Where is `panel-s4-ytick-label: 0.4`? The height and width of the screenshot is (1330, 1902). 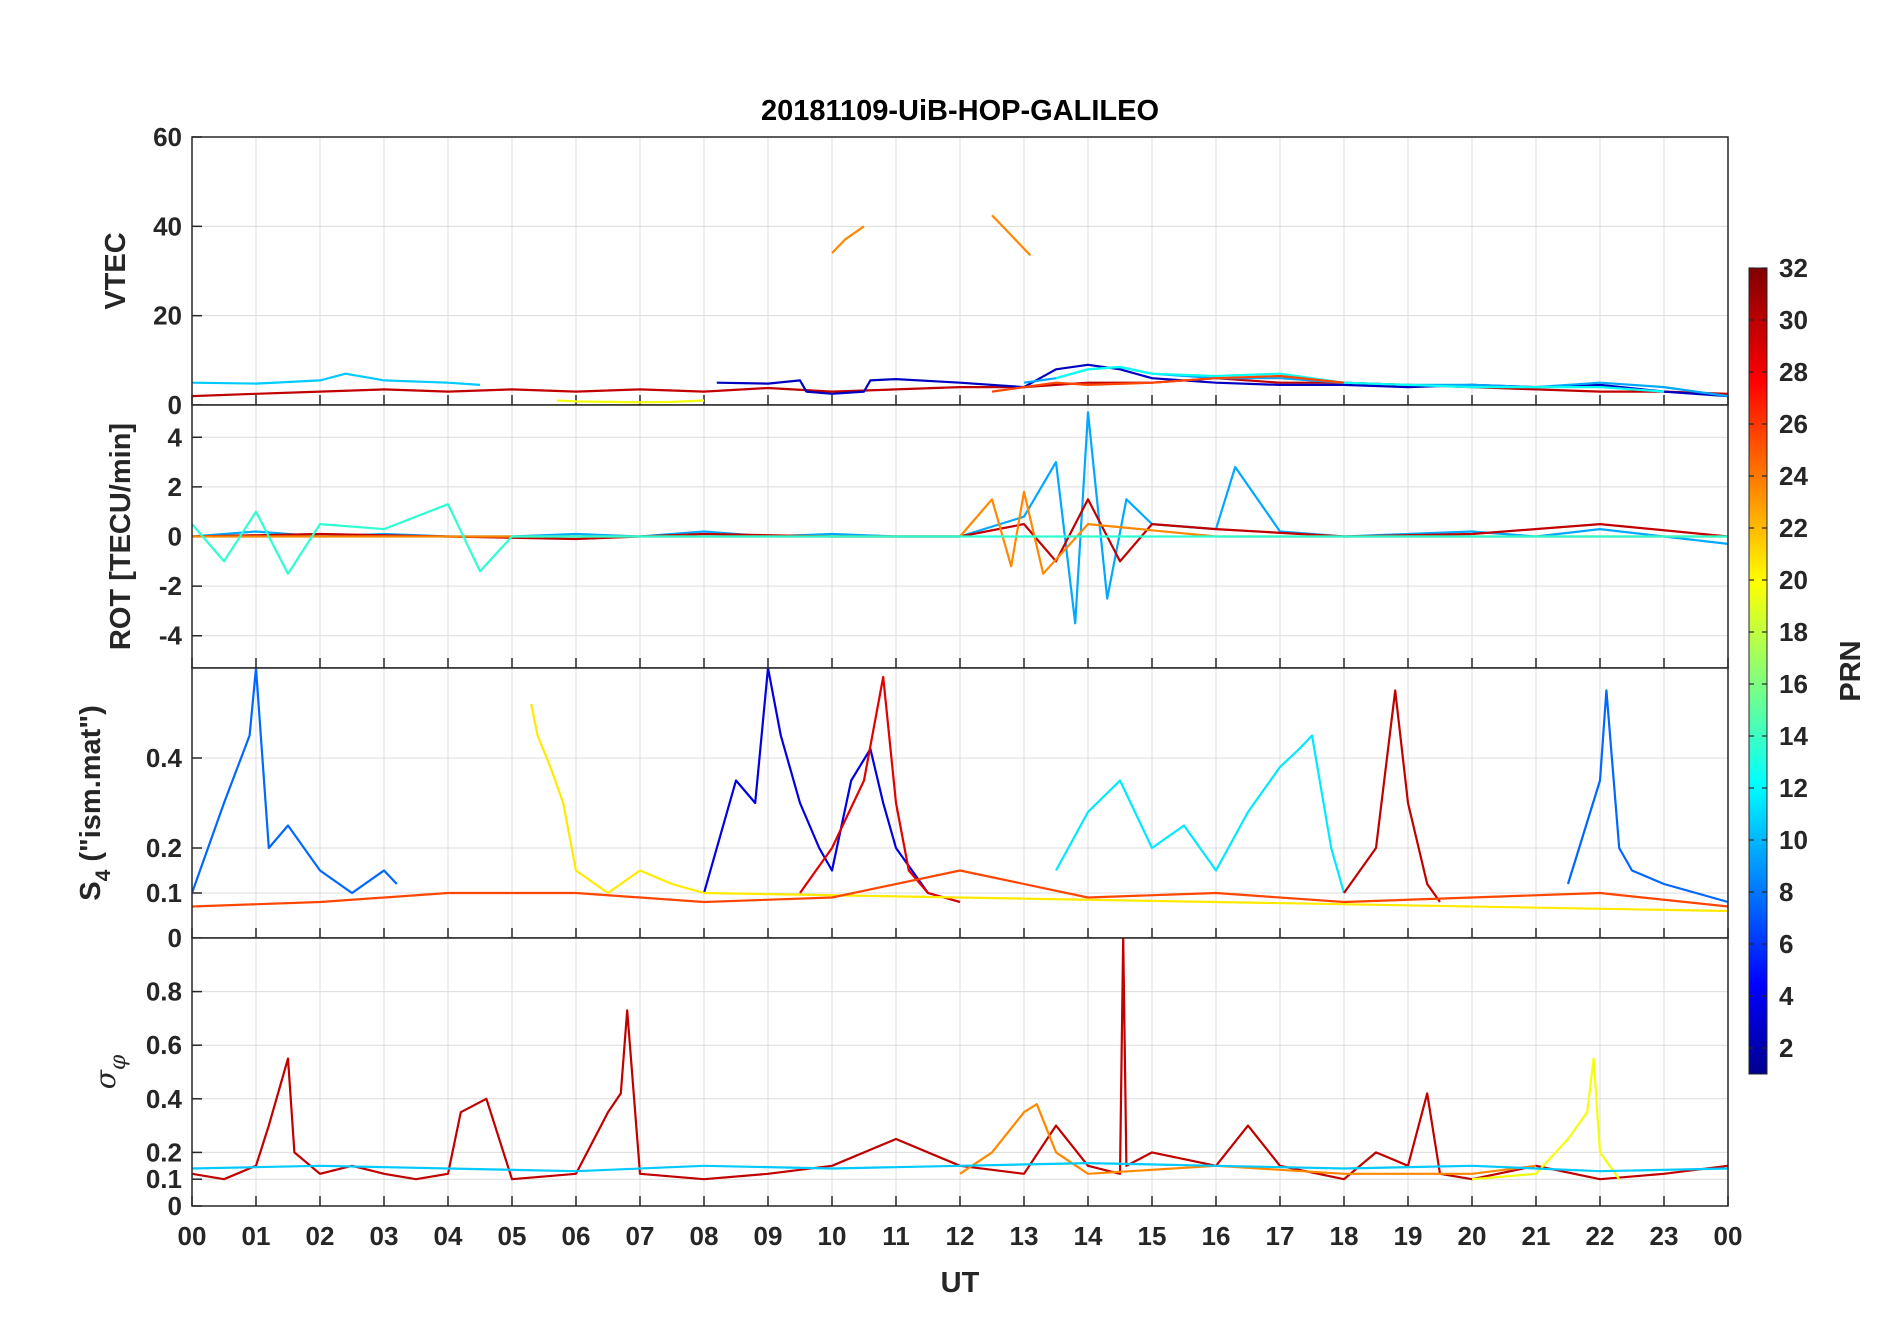
panel-s4-ytick-label: 0.4 is located at coordinates (164, 758).